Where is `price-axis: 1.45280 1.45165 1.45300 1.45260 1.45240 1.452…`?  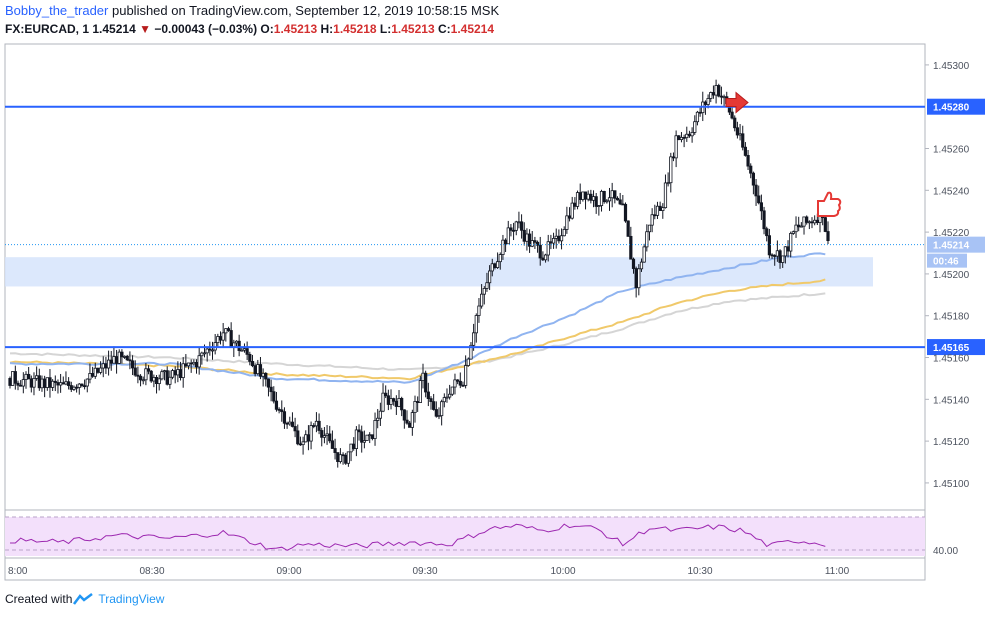 price-axis: 1.45280 1.45165 1.45300 1.45260 1.45240 1.452… is located at coordinates (955, 275).